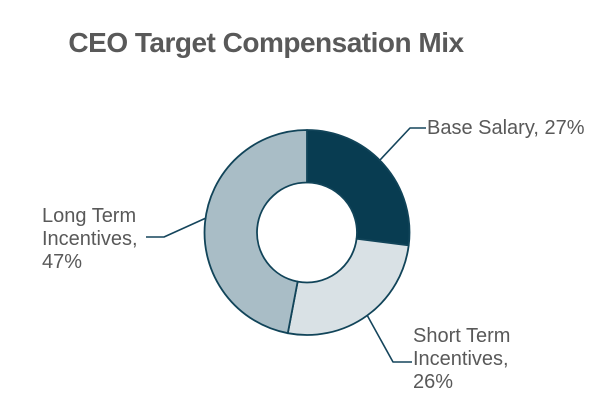  Describe the element at coordinates (89, 216) in the screenshot. I see `data-label-line: Long Term` at that location.